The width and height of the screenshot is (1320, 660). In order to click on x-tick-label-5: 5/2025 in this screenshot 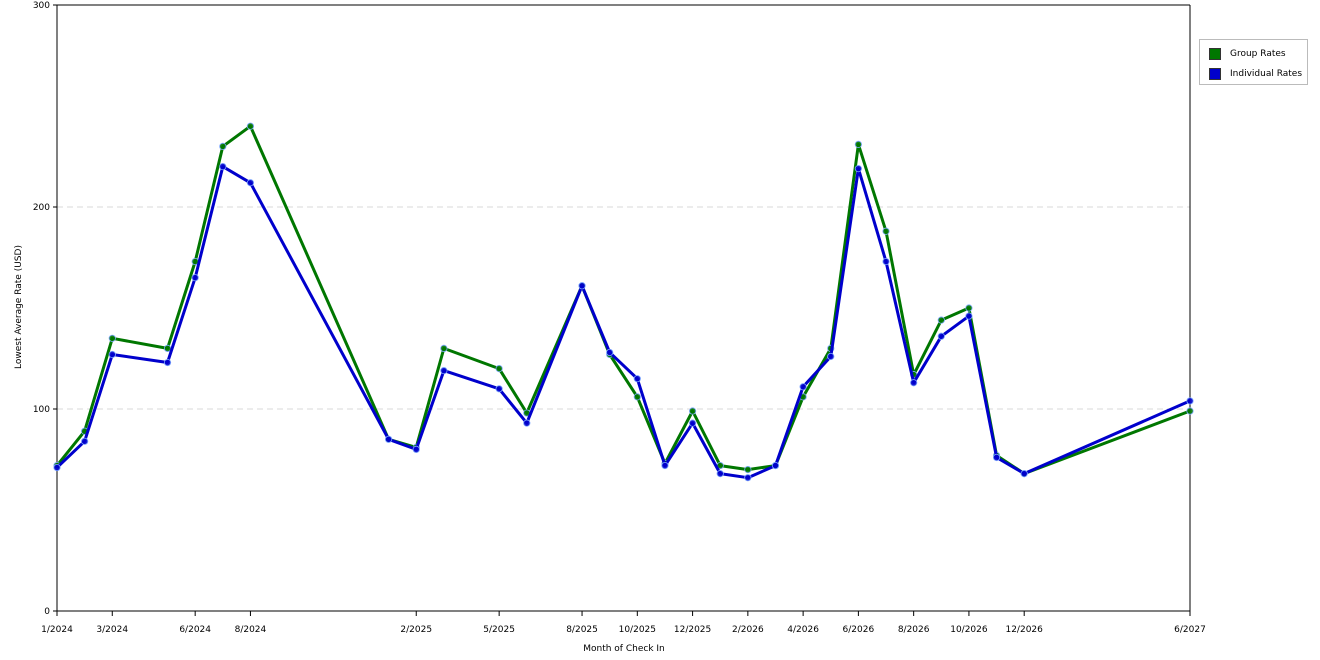, I will do `click(499, 630)`.